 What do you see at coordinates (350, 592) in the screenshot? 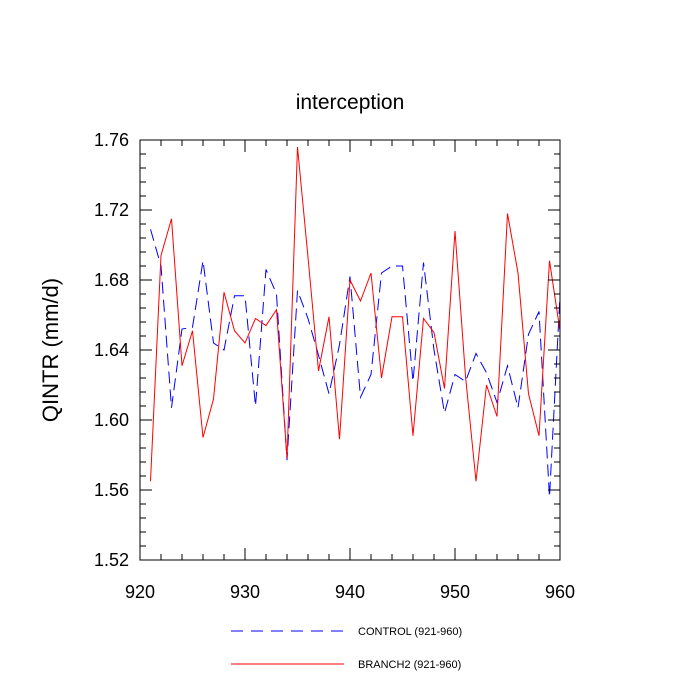
I see `x-tick-label: 940` at bounding box center [350, 592].